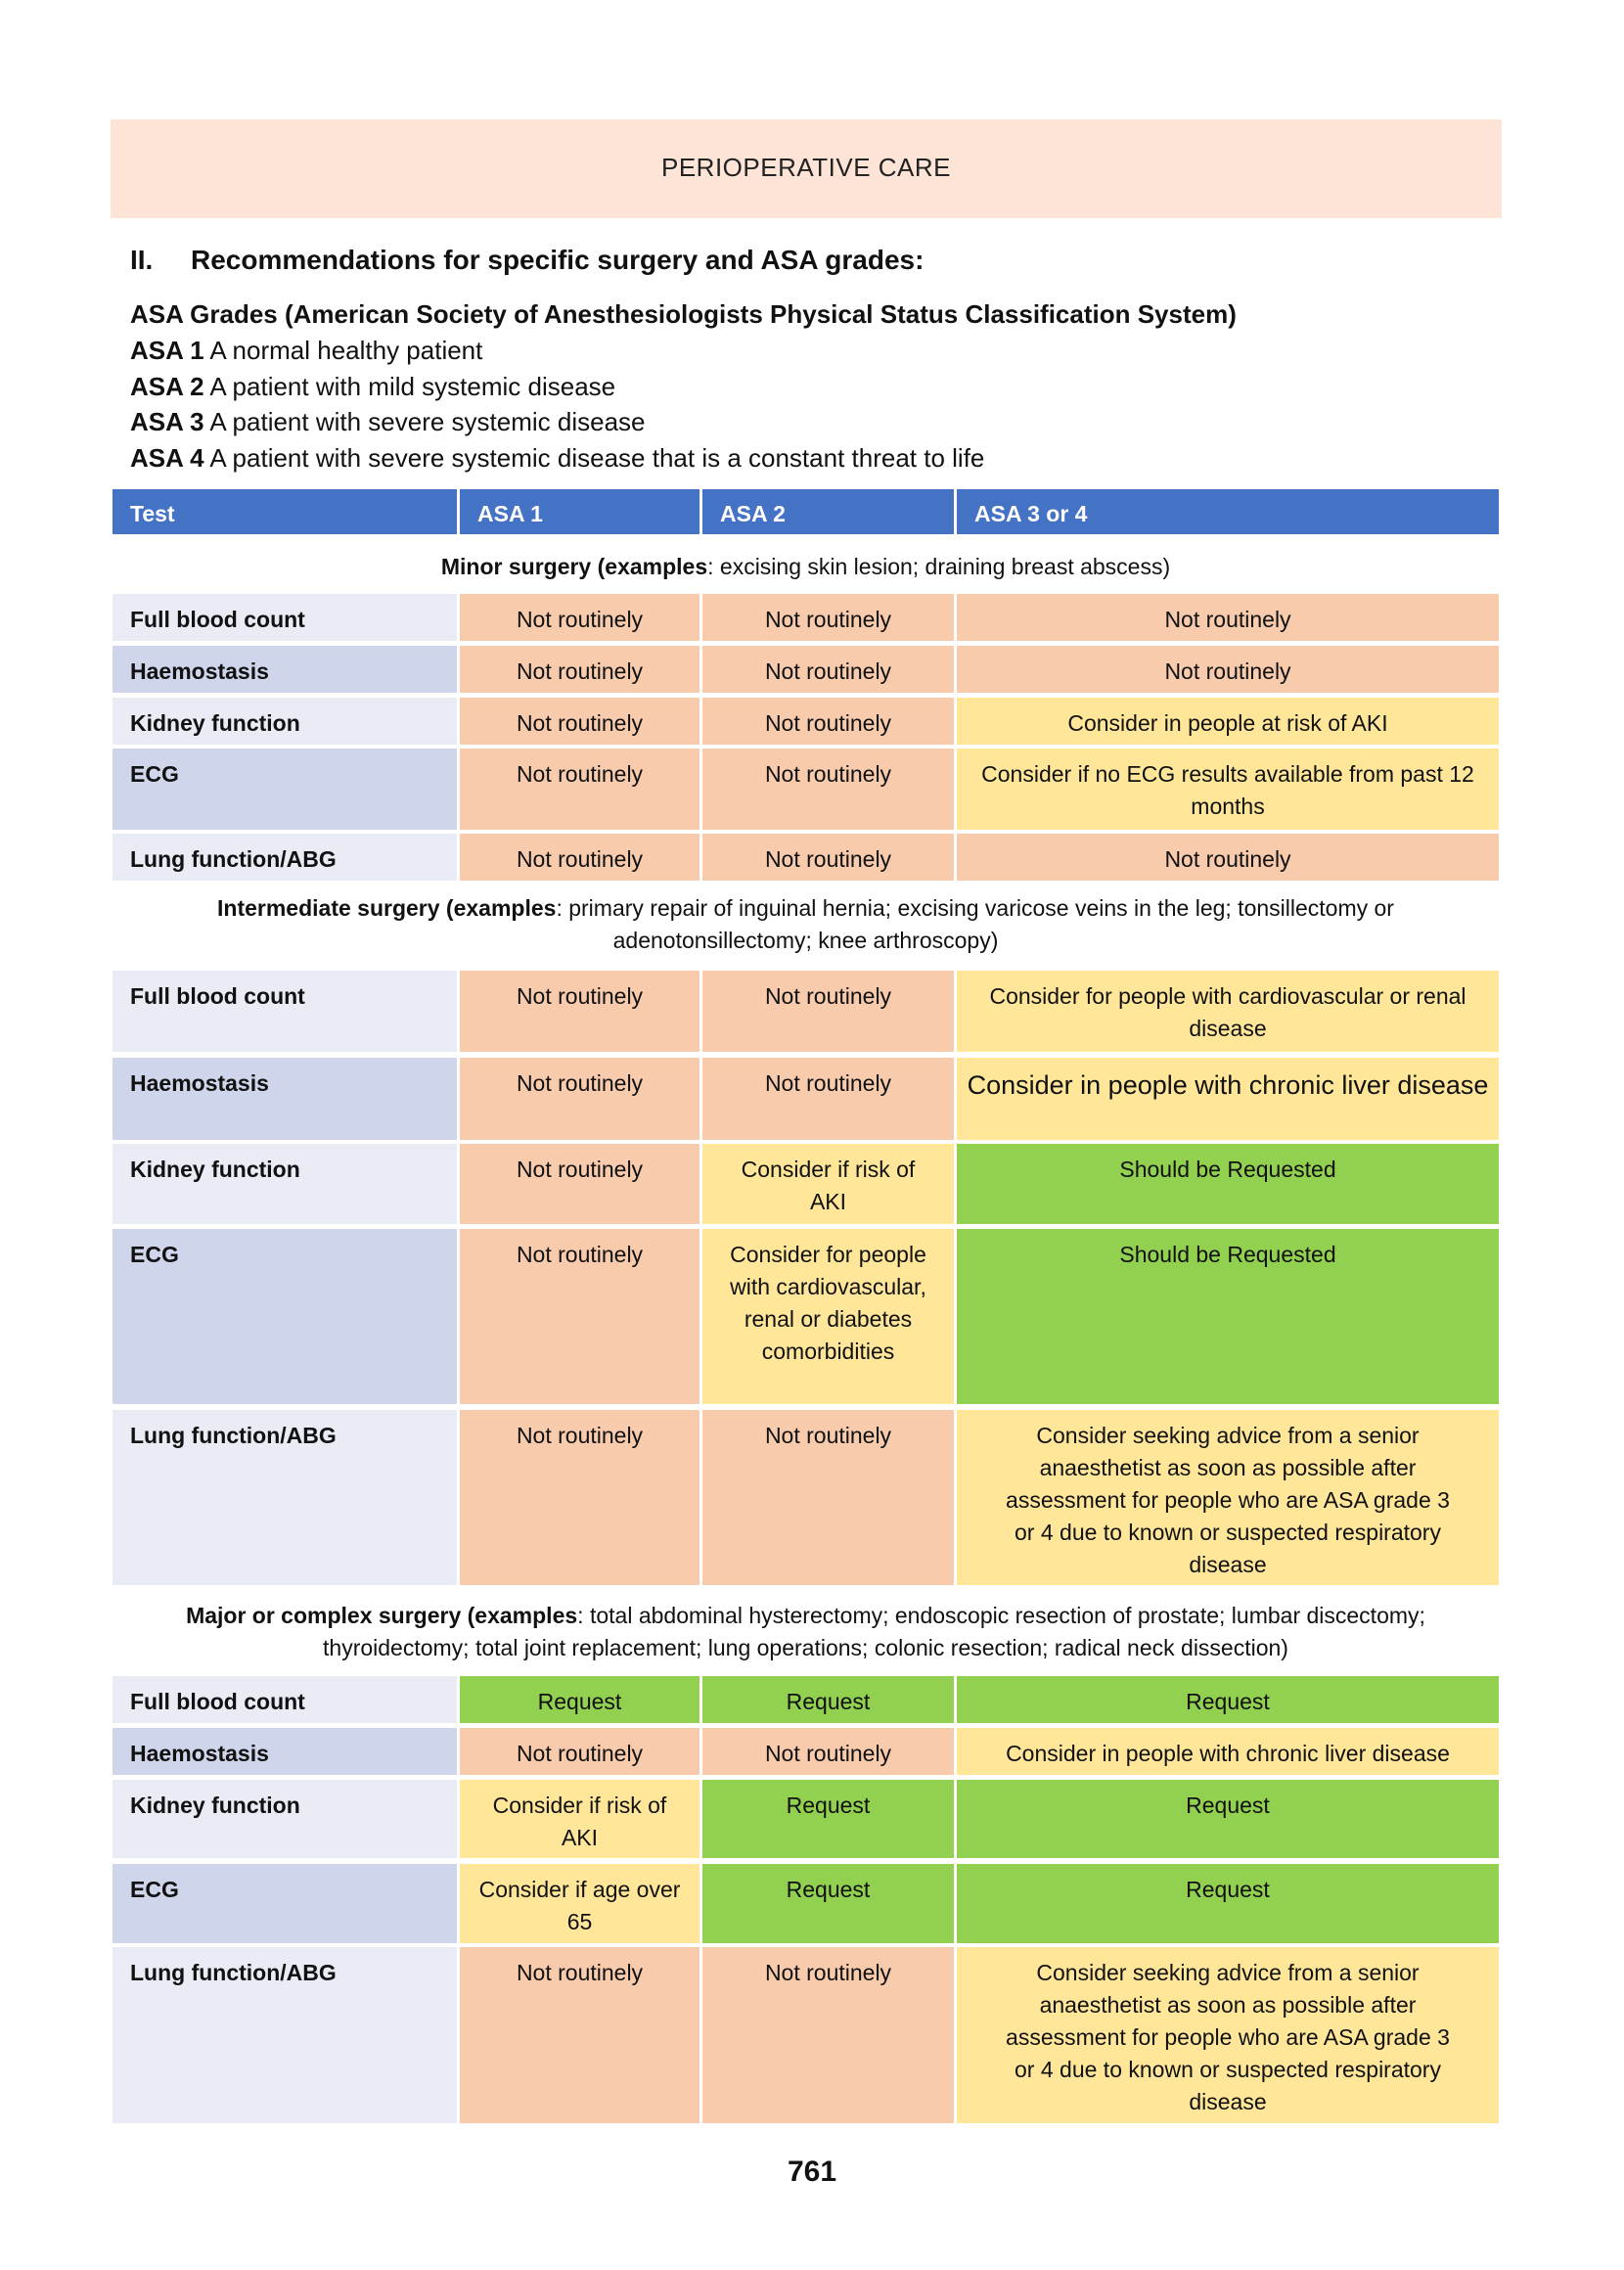  Describe the element at coordinates (828, 511) in the screenshot. I see `column-header-asa2: ASA 2` at that location.